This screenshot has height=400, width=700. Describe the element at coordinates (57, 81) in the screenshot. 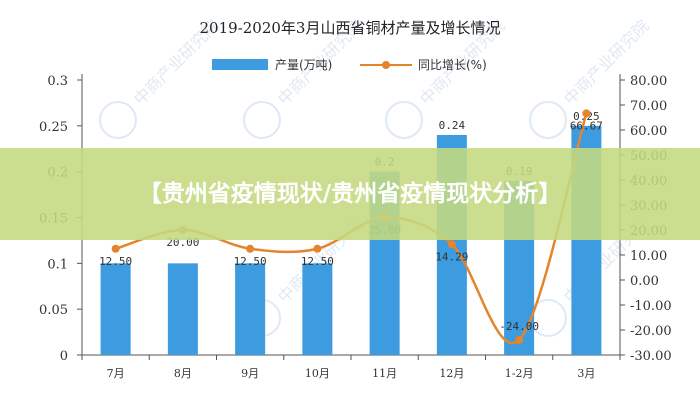

I see `y-left-tick-label: 0.3` at that location.